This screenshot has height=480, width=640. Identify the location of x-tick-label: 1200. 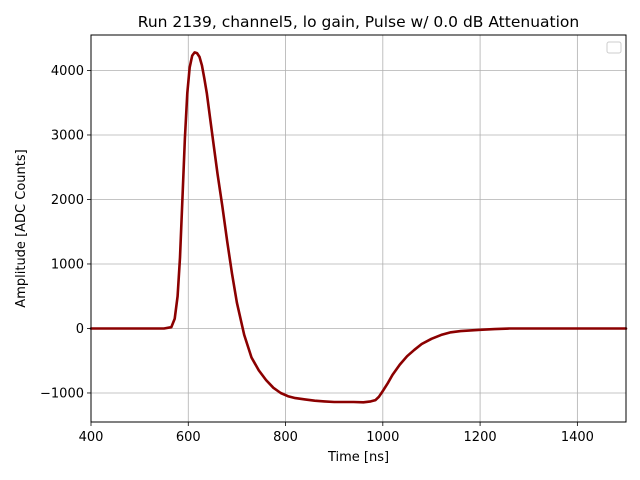
(480, 437).